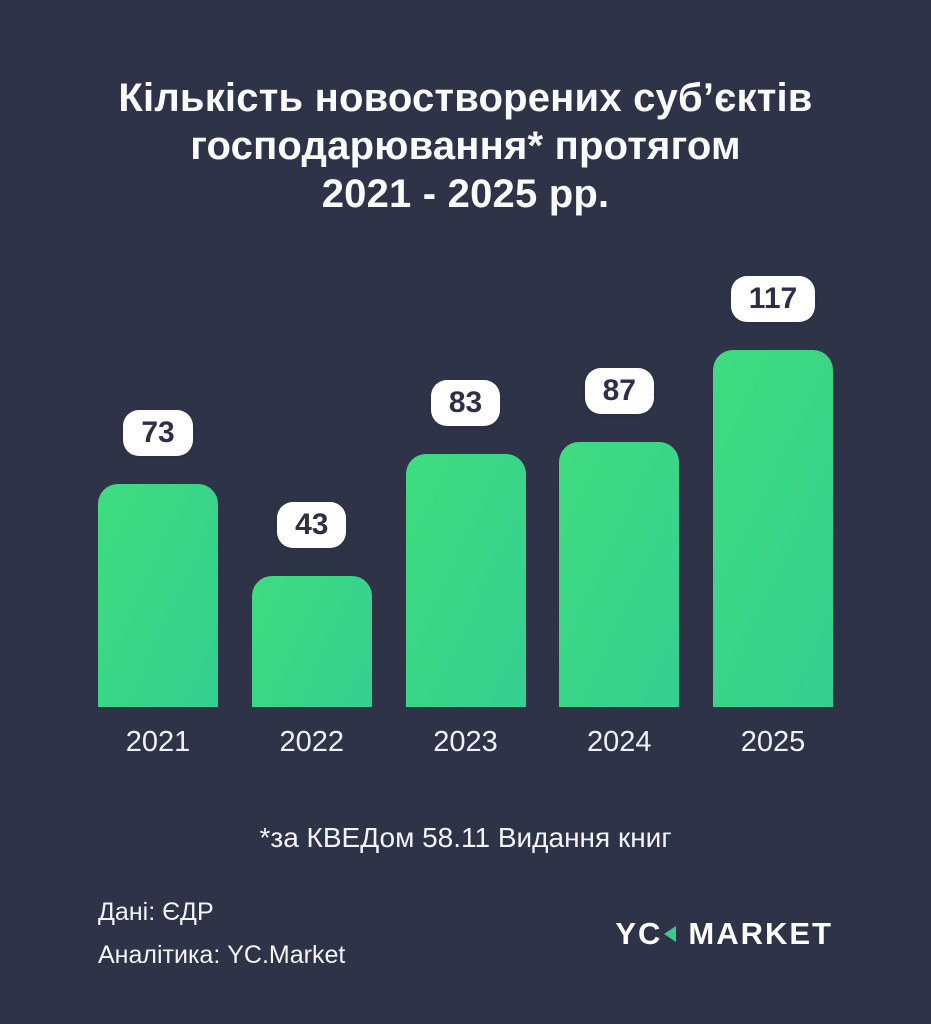 The image size is (931, 1024). Describe the element at coordinates (158, 742) in the screenshot. I see `x-label-2021: 2021` at that location.